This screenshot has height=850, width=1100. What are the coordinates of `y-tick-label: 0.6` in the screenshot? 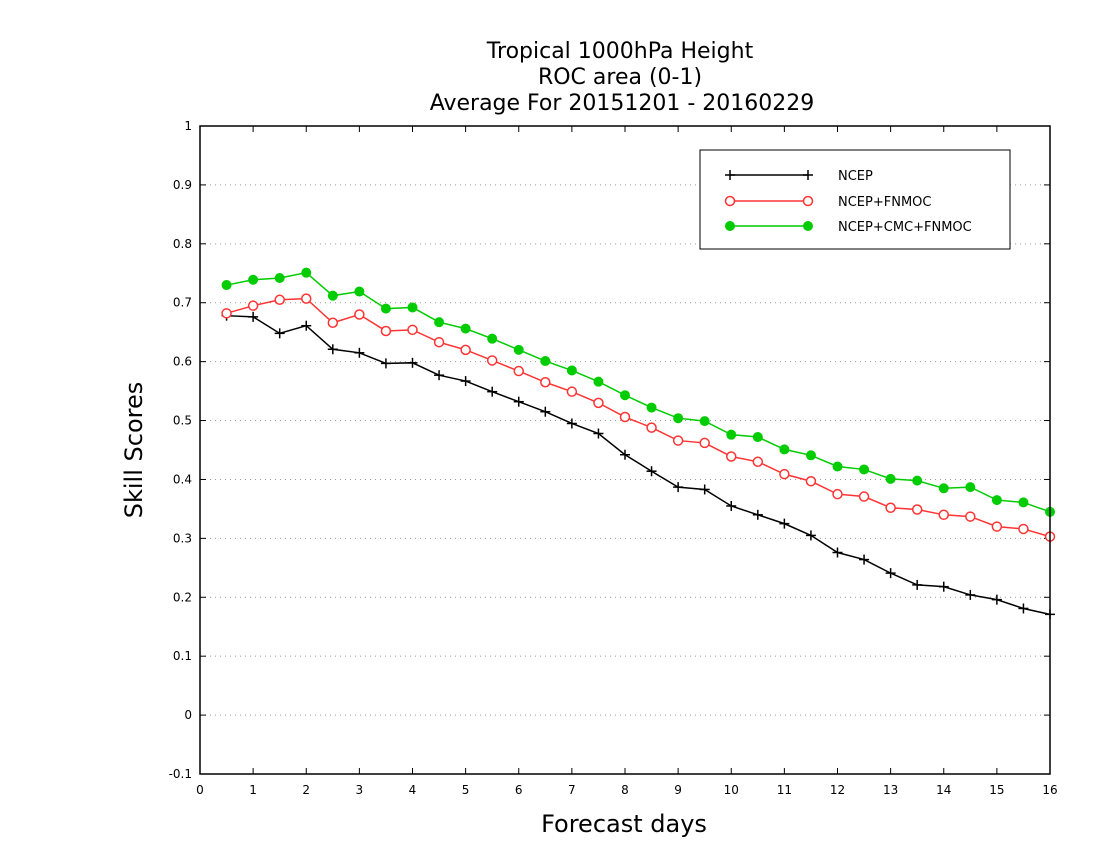 It's located at (182, 362).